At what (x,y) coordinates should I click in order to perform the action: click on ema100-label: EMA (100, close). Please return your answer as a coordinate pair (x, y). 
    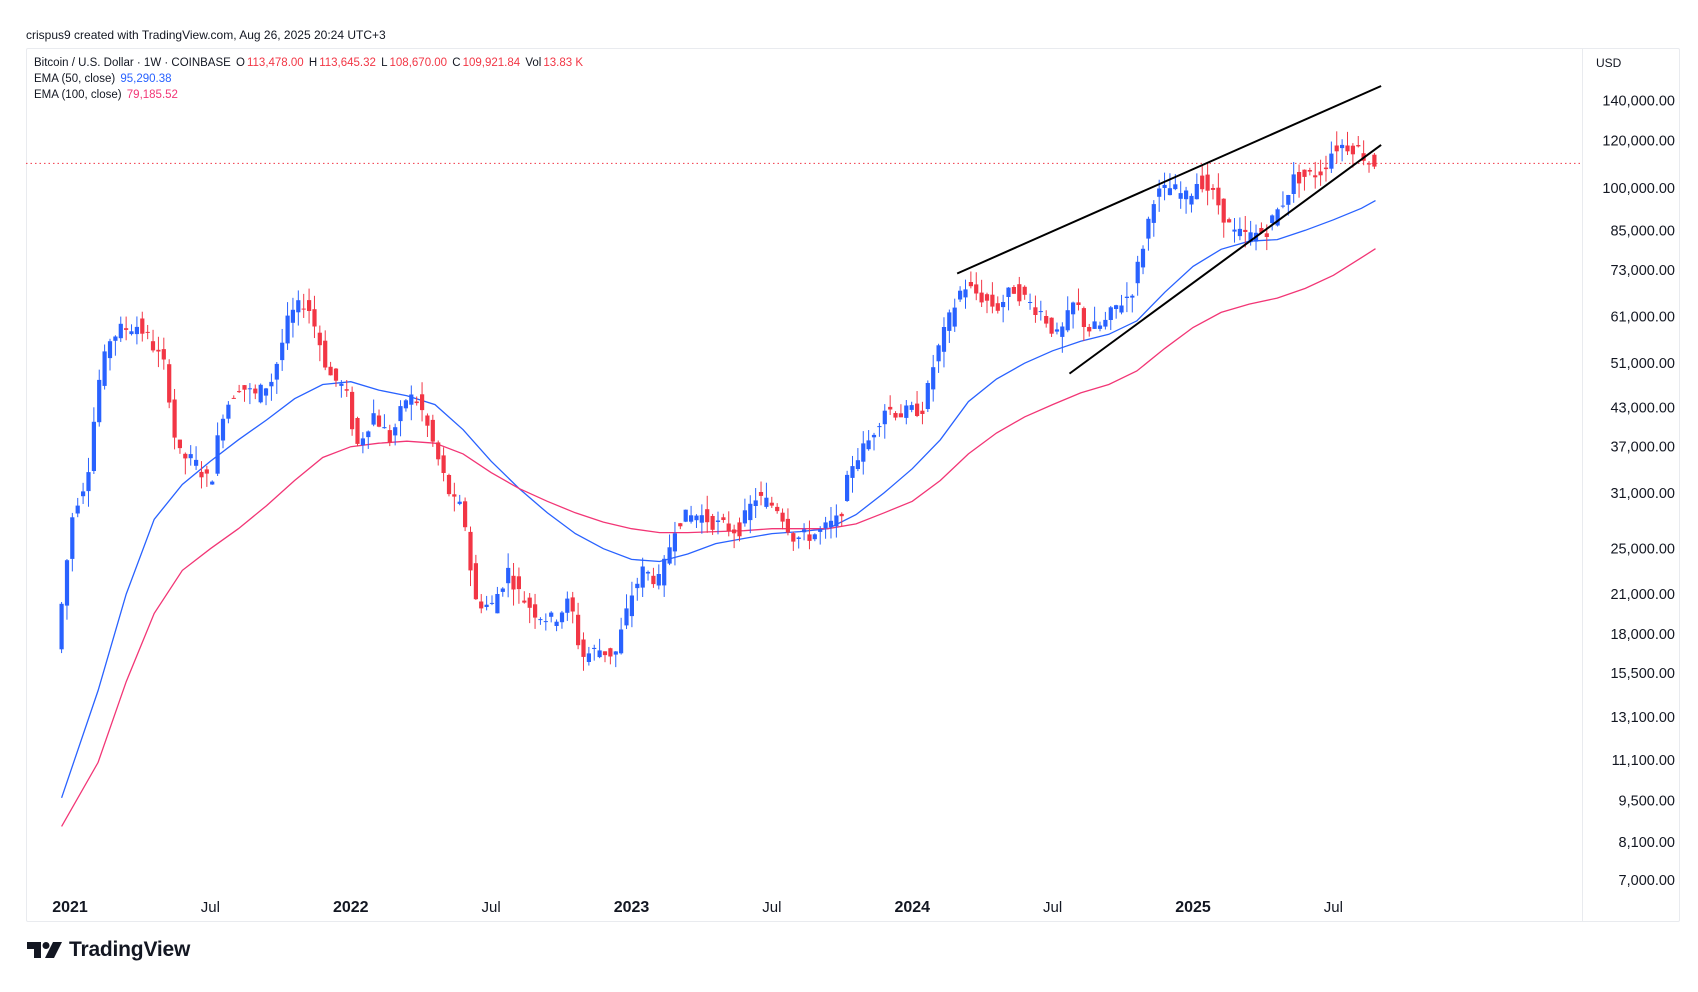
    Looking at the image, I should click on (78, 95).